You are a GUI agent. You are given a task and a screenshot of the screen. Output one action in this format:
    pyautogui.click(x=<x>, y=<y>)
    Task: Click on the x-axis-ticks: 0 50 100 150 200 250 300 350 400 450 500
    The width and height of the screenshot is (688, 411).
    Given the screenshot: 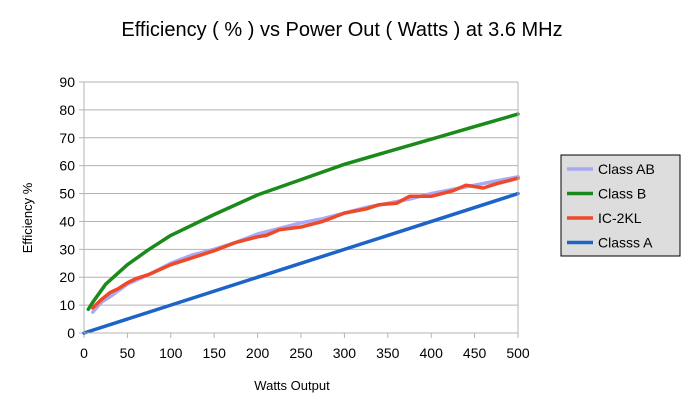 What is the action you would take?
    pyautogui.click(x=305, y=347)
    